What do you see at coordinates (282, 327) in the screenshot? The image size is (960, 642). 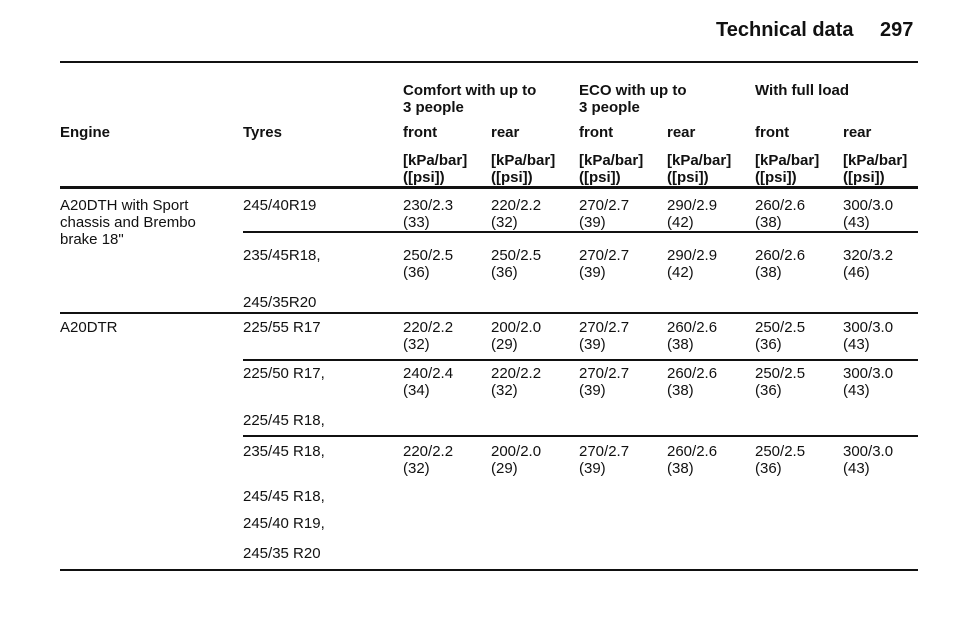 I see `tyre-size: 225/55 R17` at bounding box center [282, 327].